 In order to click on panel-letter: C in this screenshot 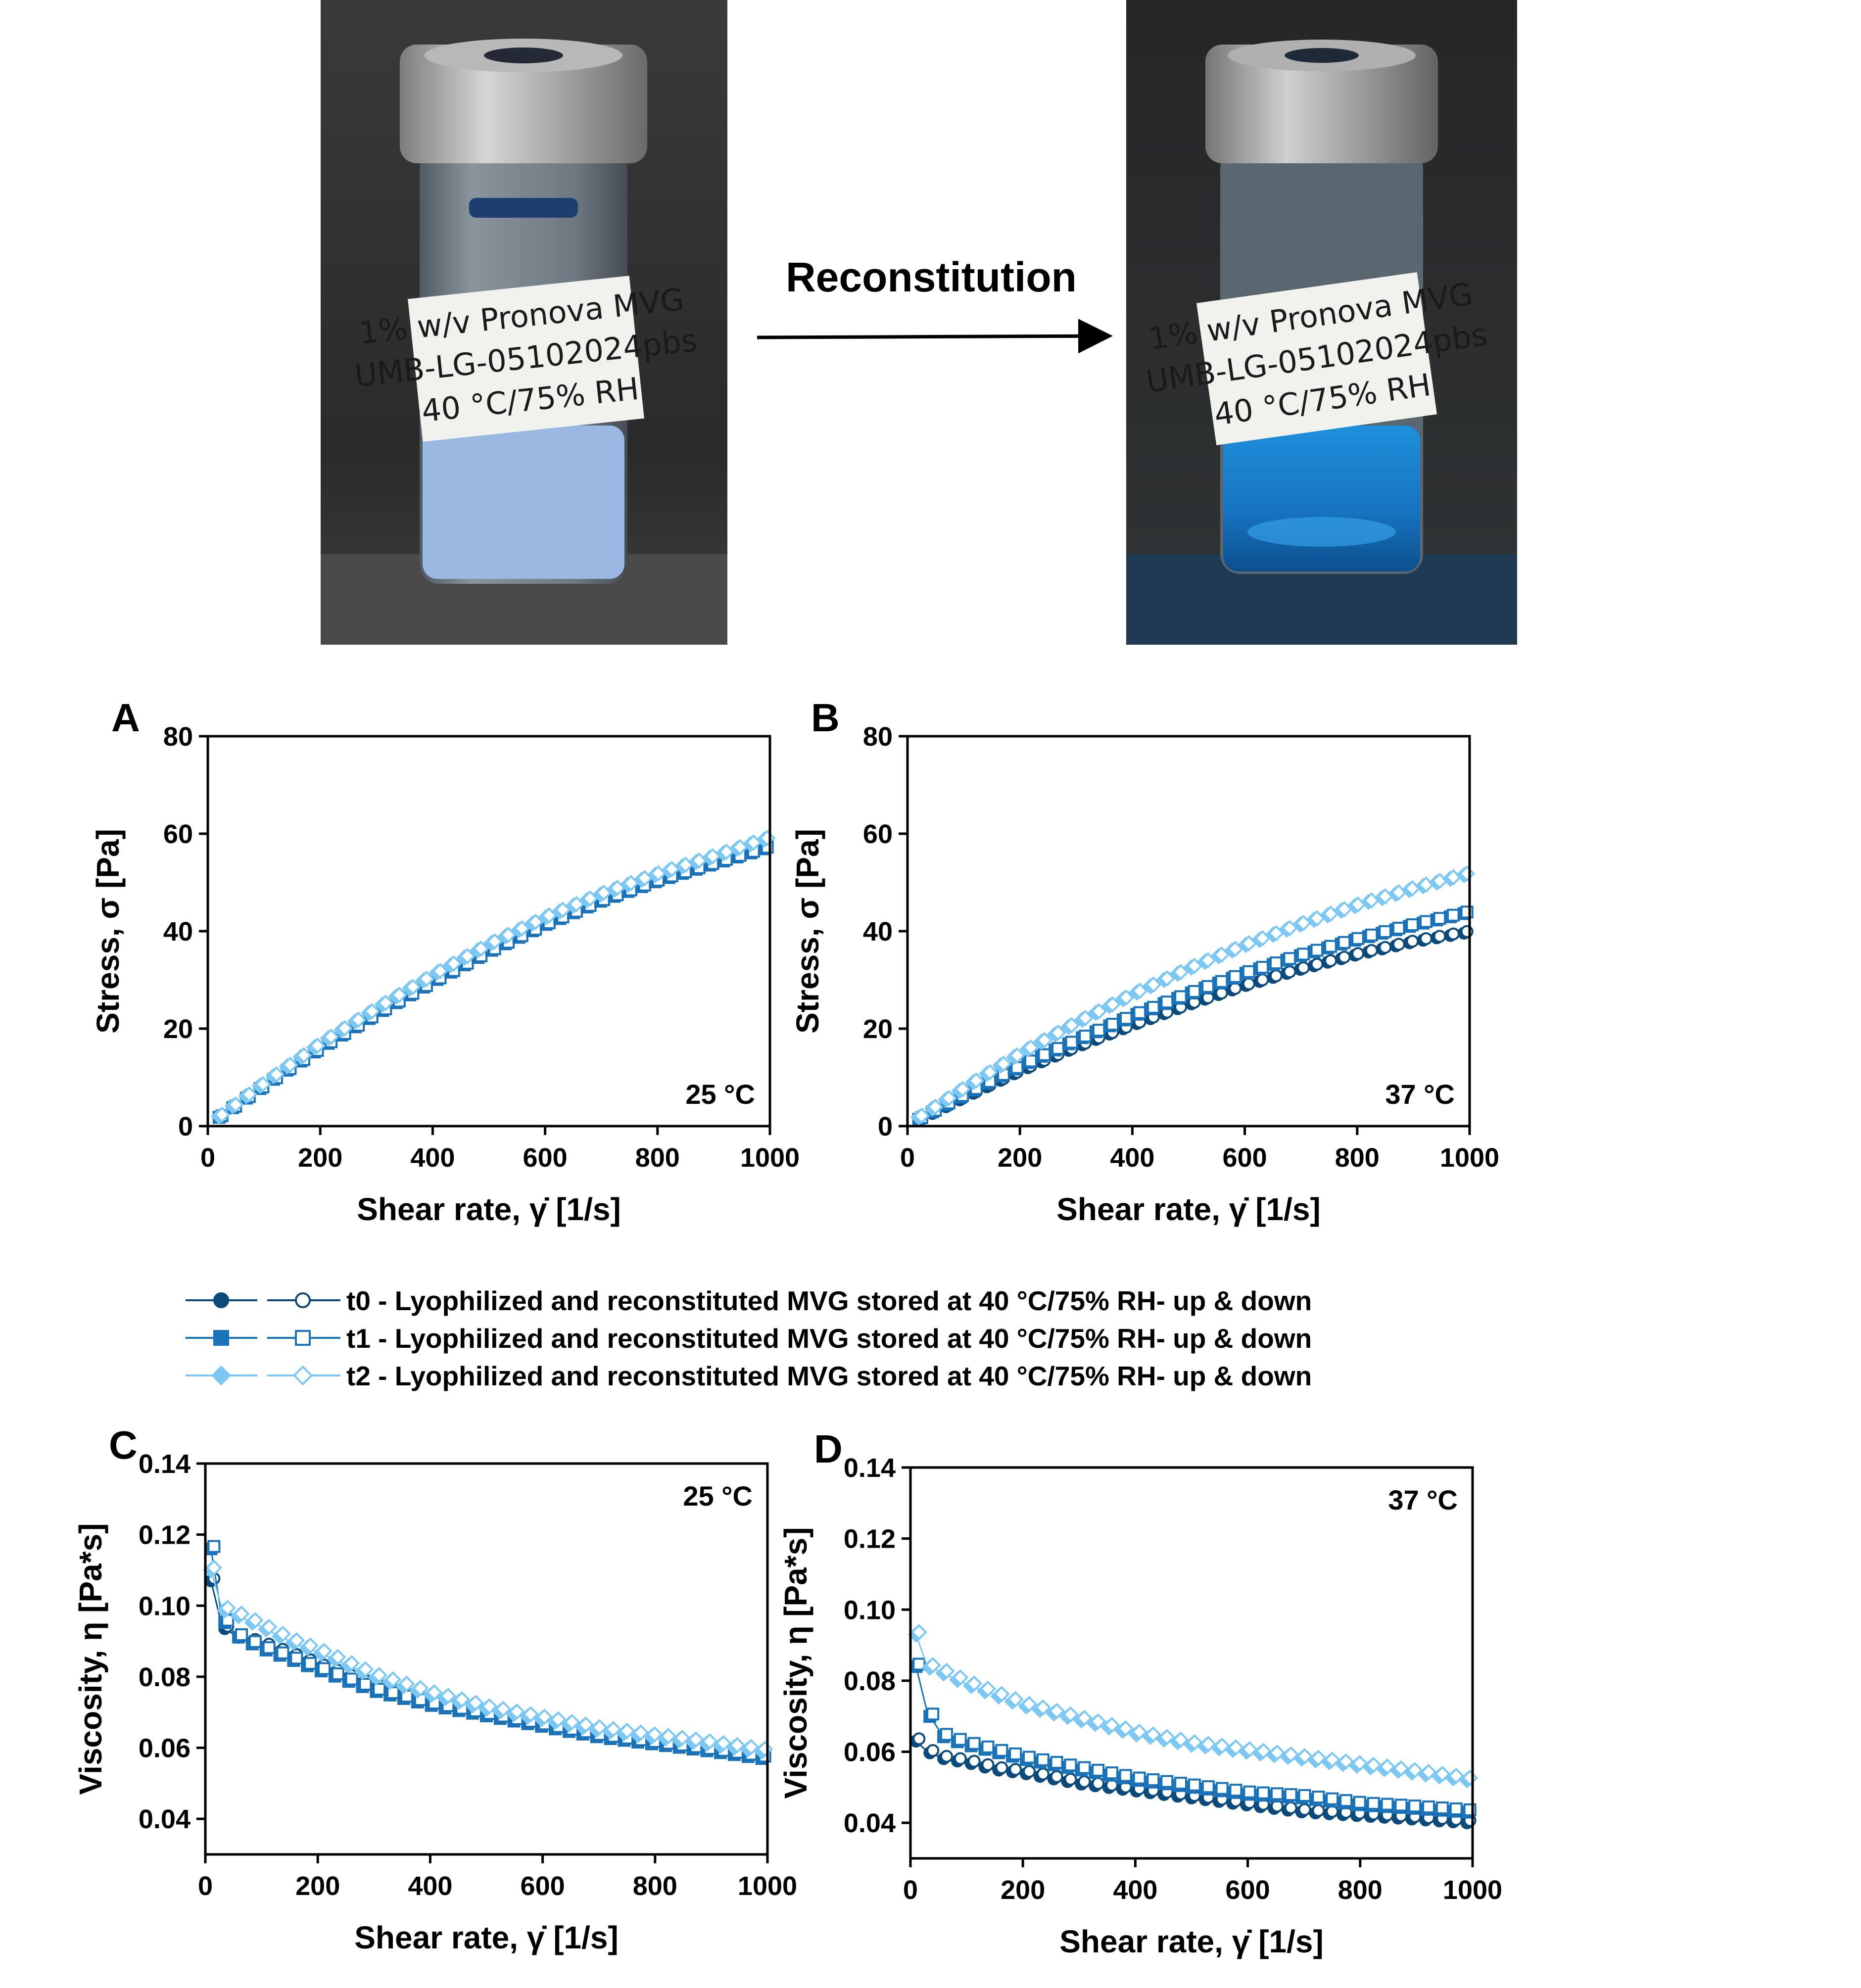, I will do `click(123, 1445)`.